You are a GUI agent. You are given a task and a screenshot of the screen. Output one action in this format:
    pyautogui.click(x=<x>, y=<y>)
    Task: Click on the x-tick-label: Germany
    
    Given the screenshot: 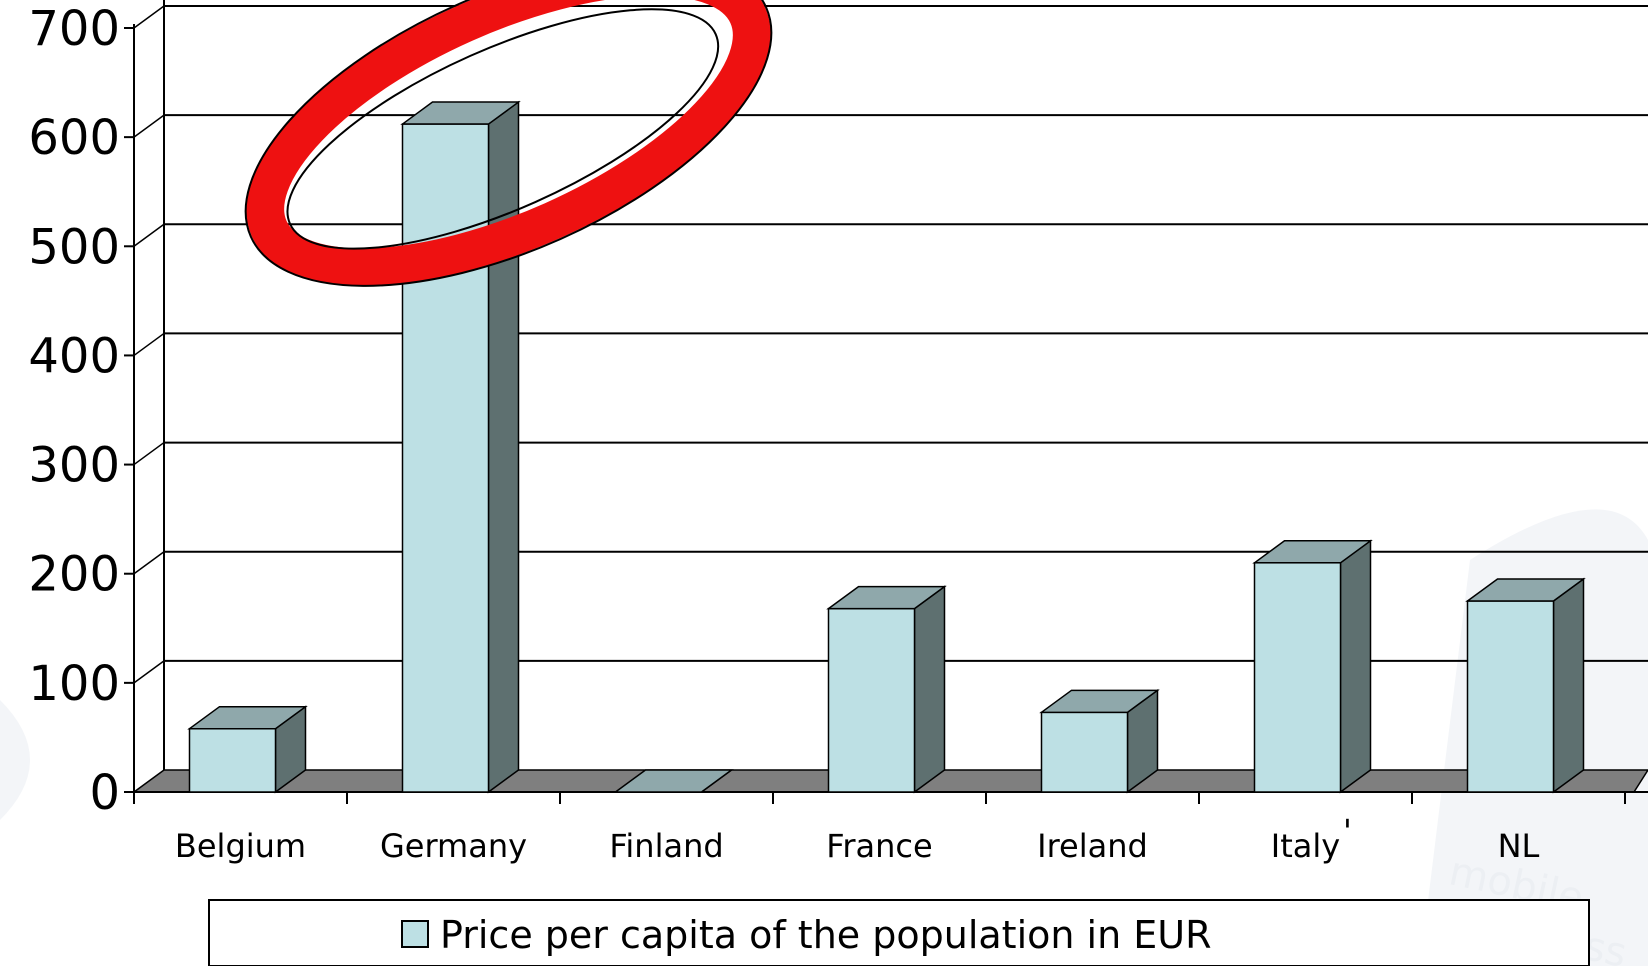 What is the action you would take?
    pyautogui.click(x=453, y=846)
    